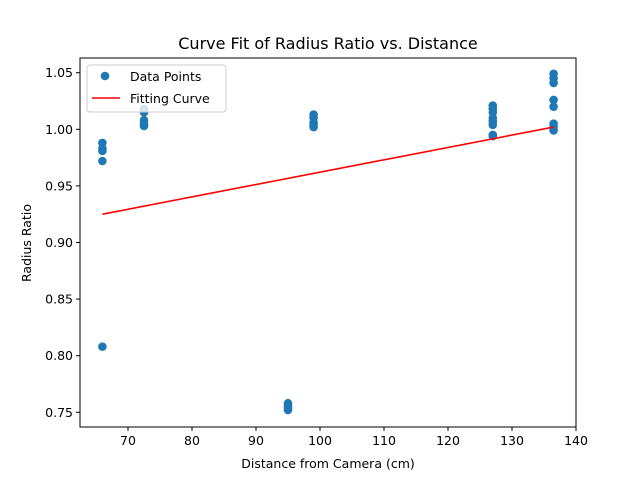 This screenshot has height=480, width=640. What do you see at coordinates (105, 76) in the screenshot?
I see `legend-marker-data-points` at bounding box center [105, 76].